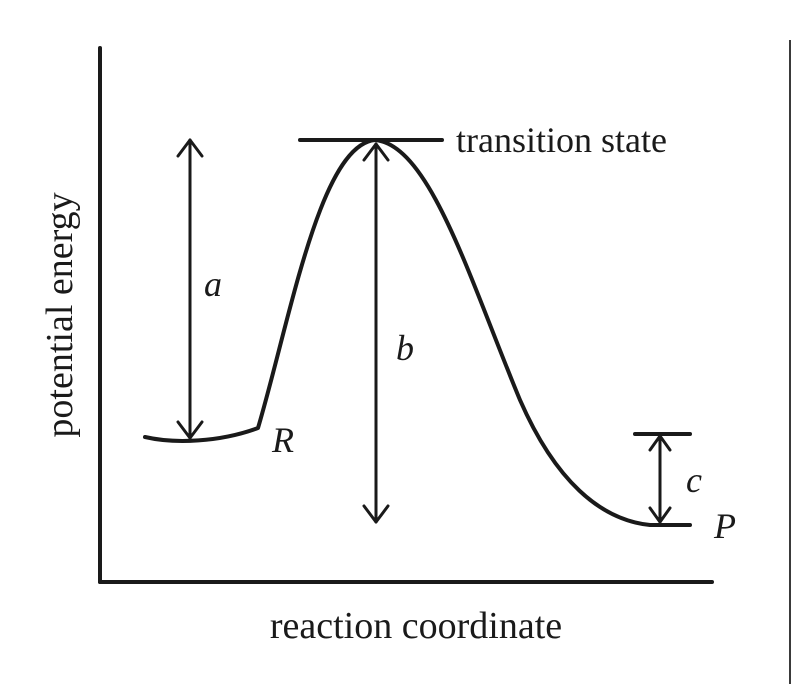  Describe the element at coordinates (282, 440) in the screenshot. I see `reactant-label: R` at that location.